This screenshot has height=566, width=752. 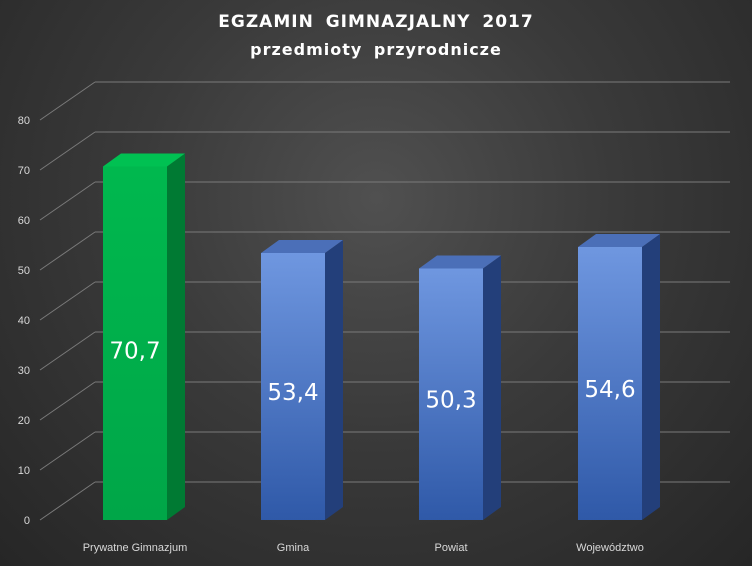 I want to click on y-tick-label: 40, so click(x=24, y=321).